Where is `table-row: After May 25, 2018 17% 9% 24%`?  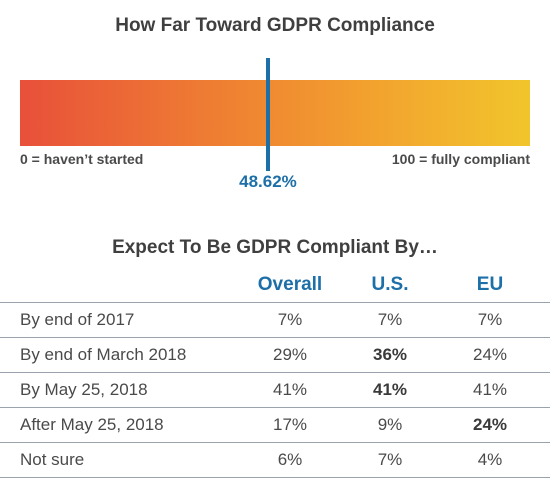 table-row: After May 25, 2018 17% 9% 24% is located at coordinates (275, 425).